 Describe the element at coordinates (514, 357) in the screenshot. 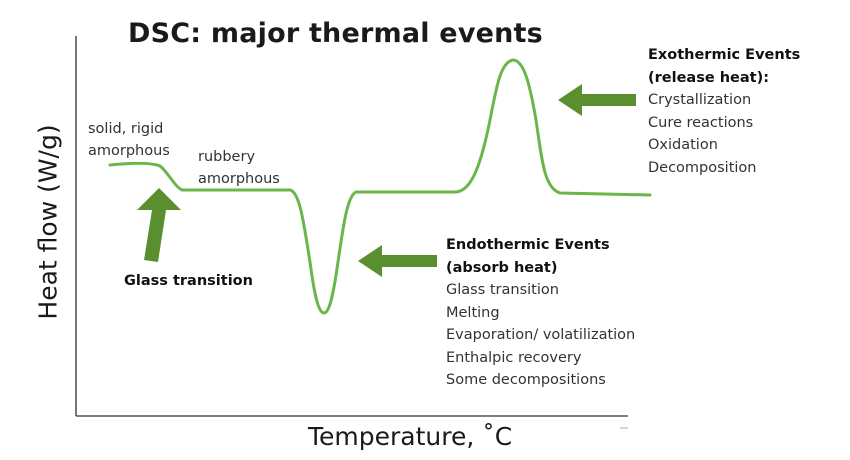

I see `endothermic-item: Enthalpic recovery` at that location.